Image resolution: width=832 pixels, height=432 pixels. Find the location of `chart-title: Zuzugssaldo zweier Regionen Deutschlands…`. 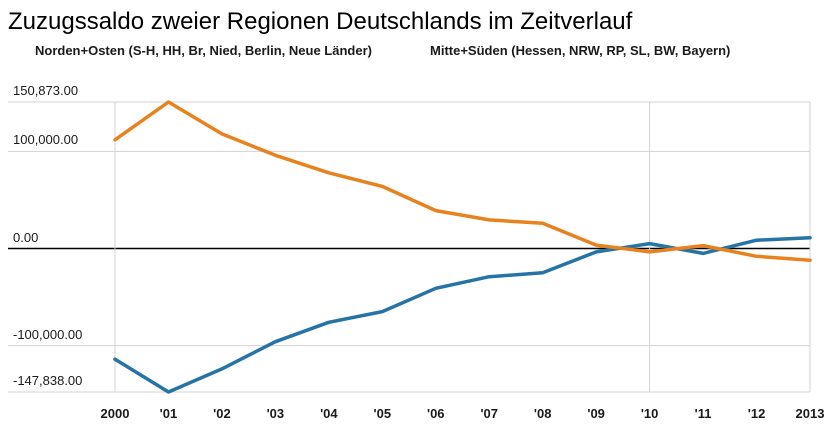

chart-title: Zuzugssaldo zweier Regionen Deutschlands… is located at coordinates (320, 21).